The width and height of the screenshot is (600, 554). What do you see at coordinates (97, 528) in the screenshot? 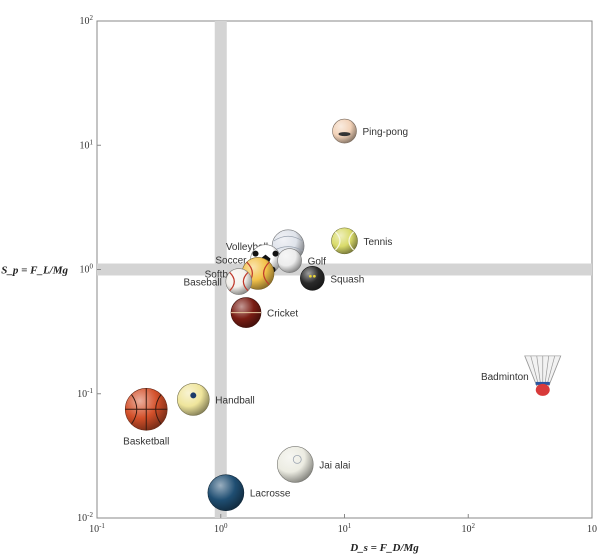
I see `x-tick-label: 10⁻¹` at bounding box center [97, 528].